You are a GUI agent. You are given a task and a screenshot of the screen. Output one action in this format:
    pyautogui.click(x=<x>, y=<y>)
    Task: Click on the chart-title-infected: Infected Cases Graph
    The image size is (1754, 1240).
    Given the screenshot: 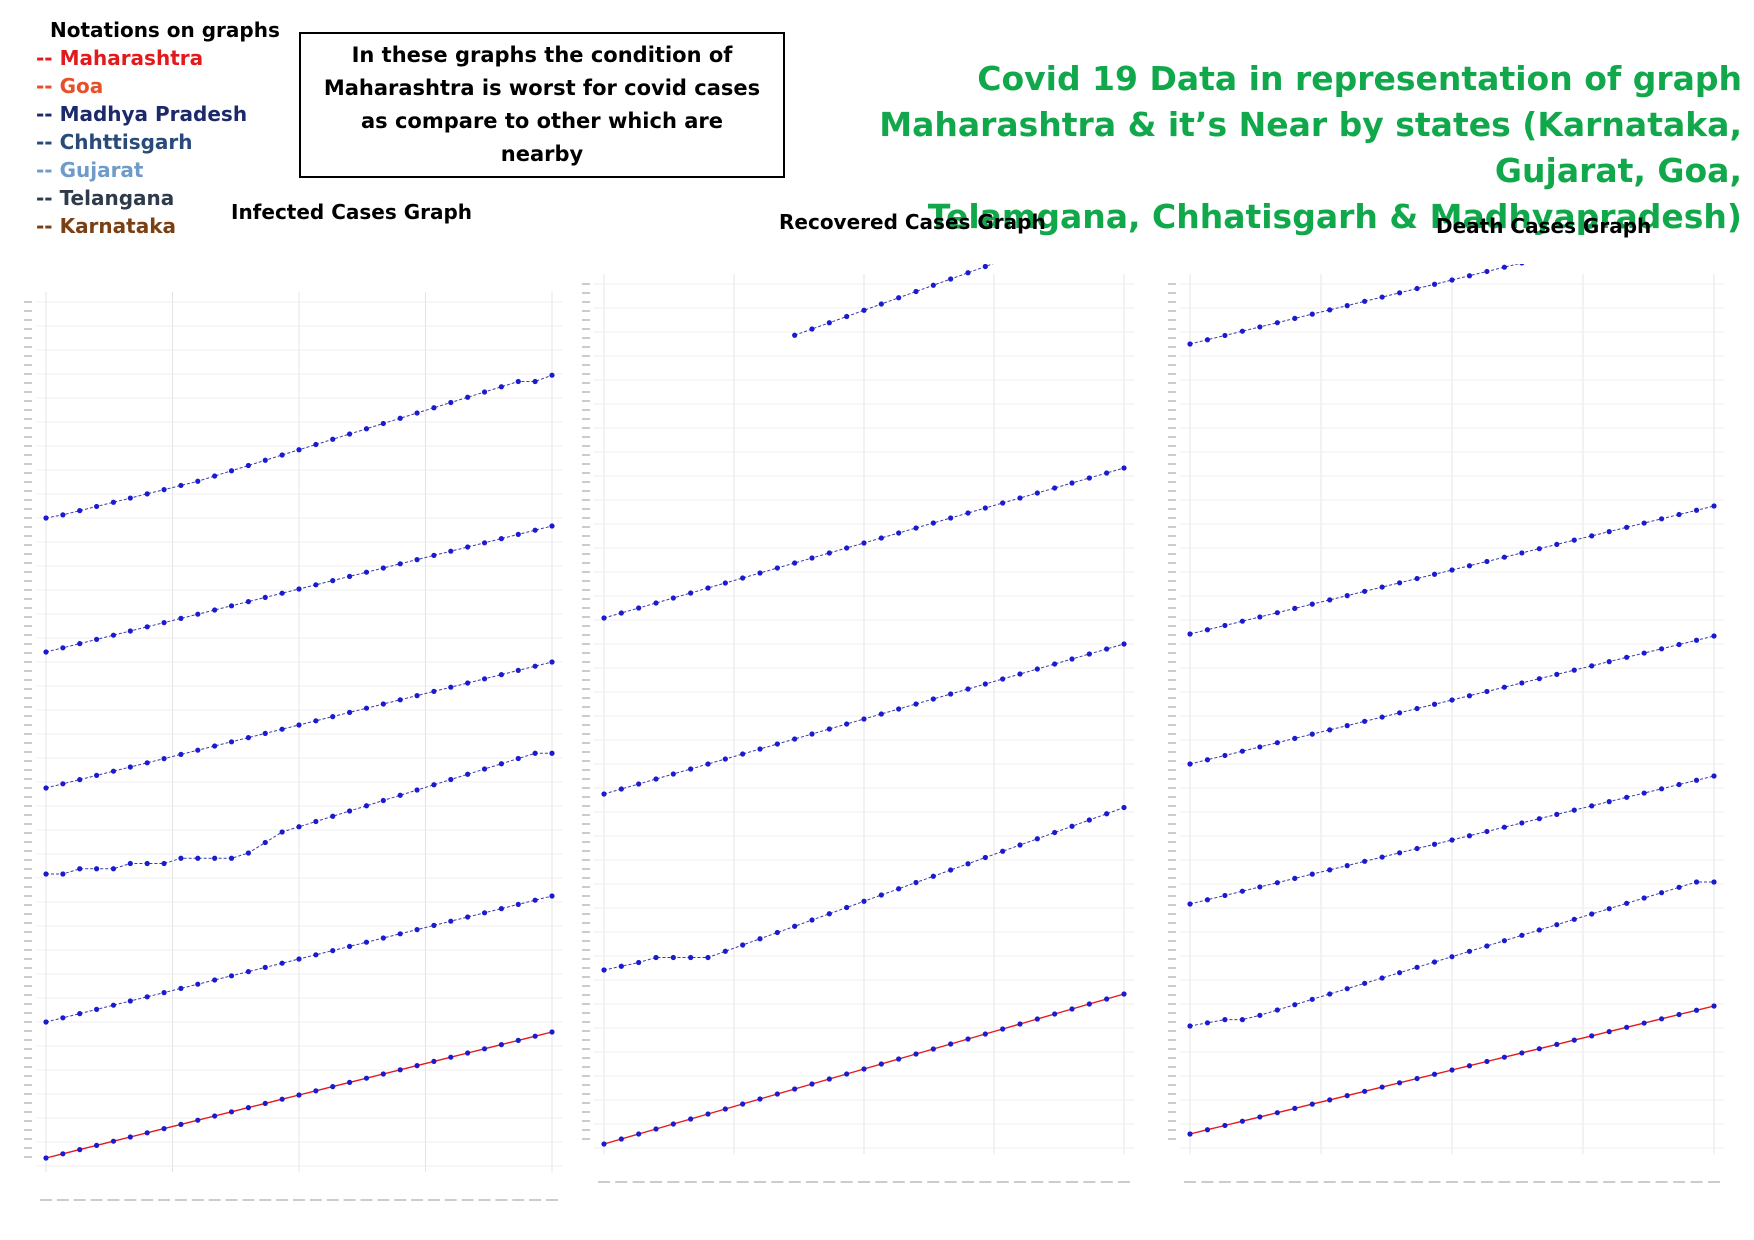 What is the action you would take?
    pyautogui.click(x=352, y=212)
    